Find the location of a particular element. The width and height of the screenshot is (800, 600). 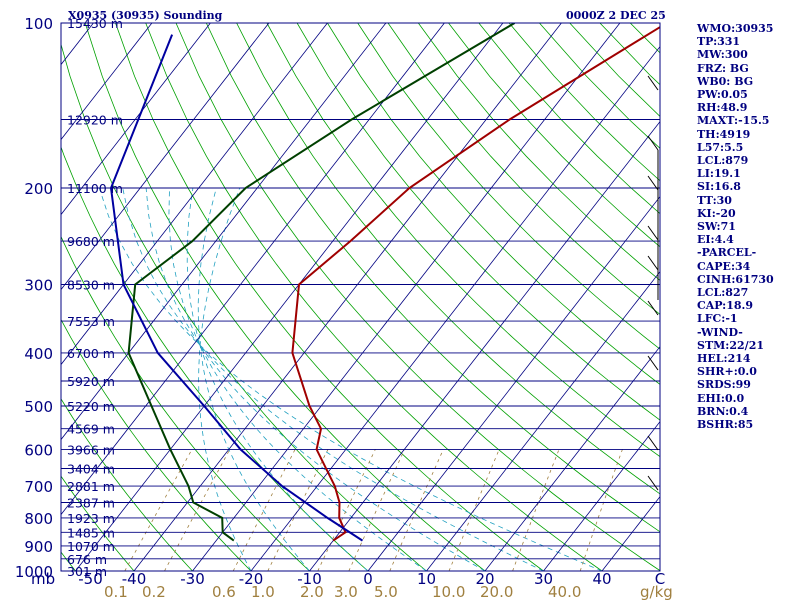

height-label: 676 m is located at coordinates (87, 559).